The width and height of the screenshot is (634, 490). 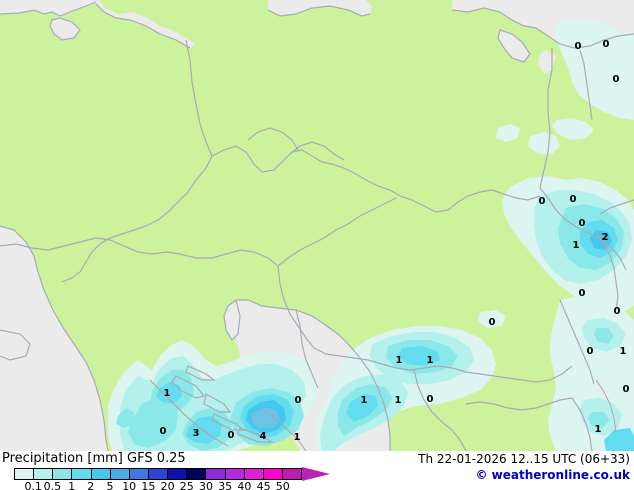 I want to click on valid-time-text: Th 22-01-2026 12..15 UTC (06+33), so click(x=524, y=459).